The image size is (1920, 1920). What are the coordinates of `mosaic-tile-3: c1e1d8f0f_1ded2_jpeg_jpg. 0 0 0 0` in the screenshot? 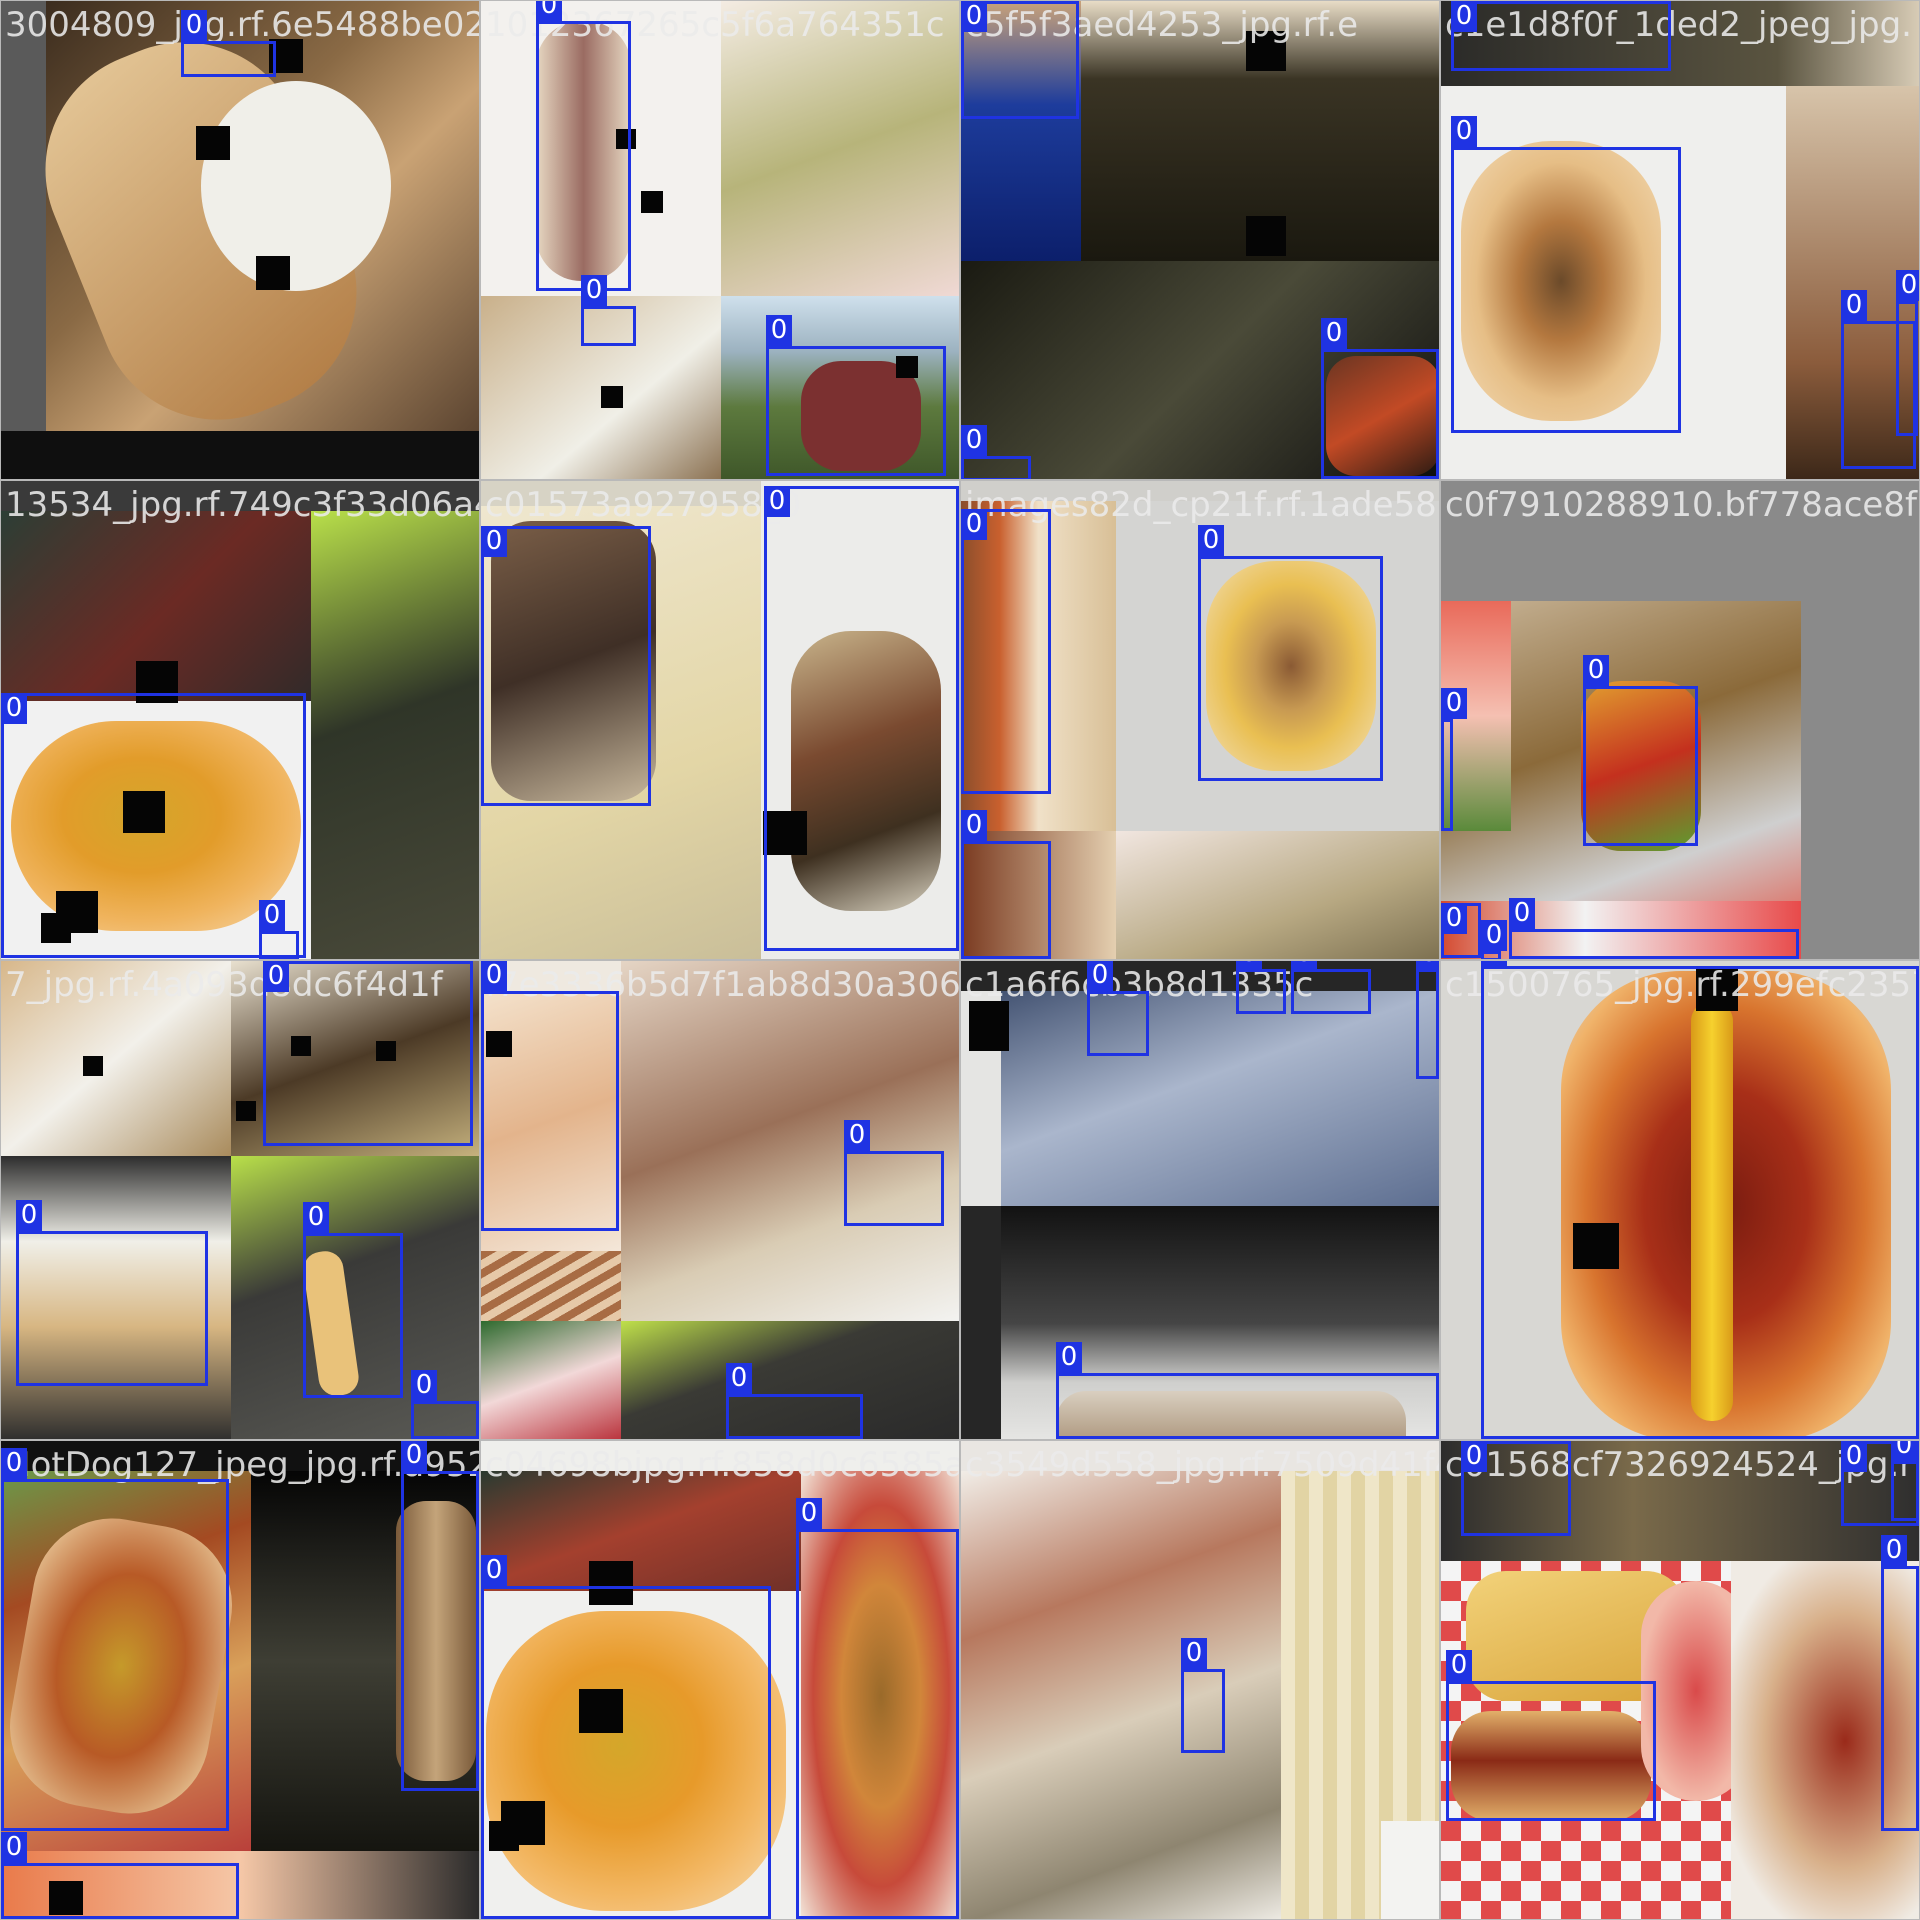 It's located at (1680, 240).